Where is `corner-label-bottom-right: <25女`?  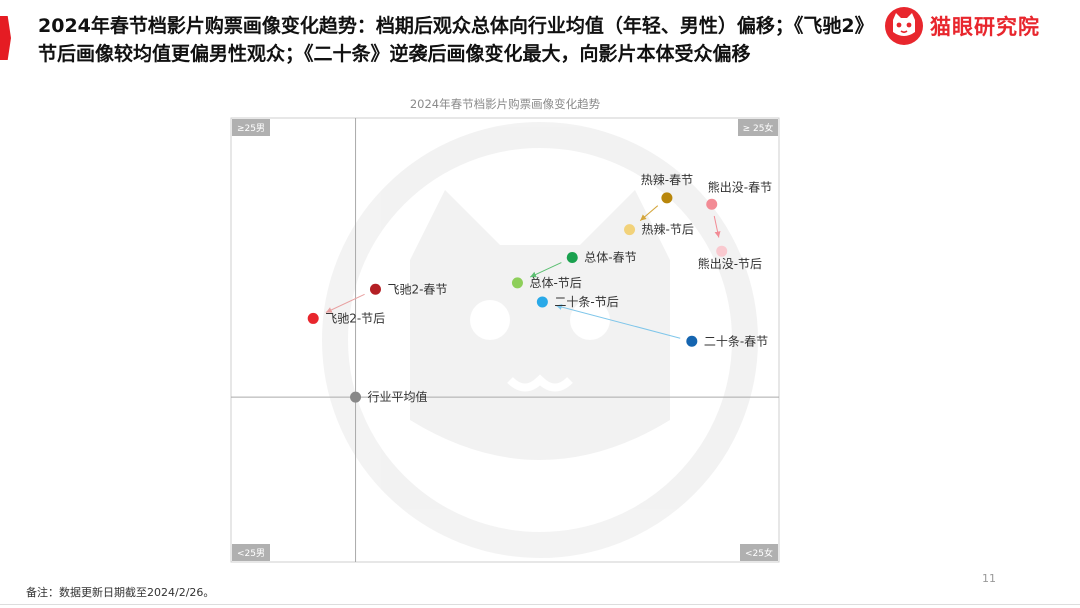 corner-label-bottom-right: <25女 is located at coordinates (759, 553).